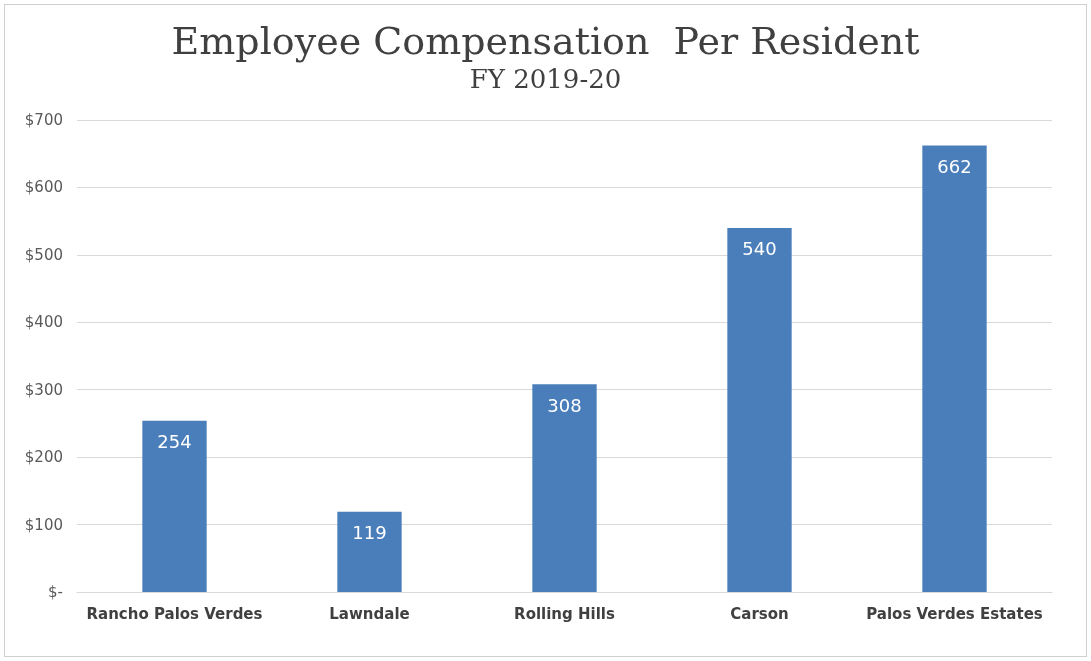  Describe the element at coordinates (174, 442) in the screenshot. I see `data-label: 254` at that location.